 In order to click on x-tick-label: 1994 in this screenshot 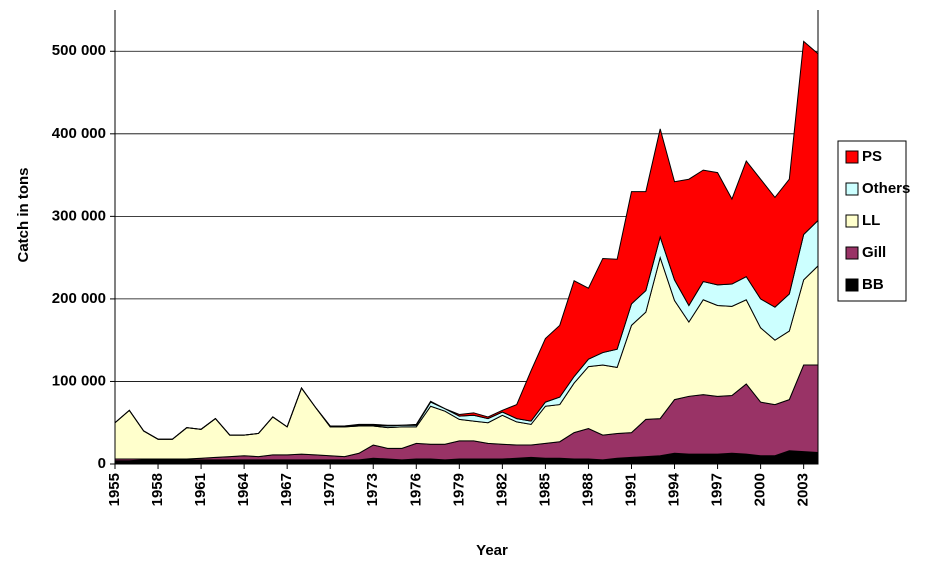, I will do `click(673, 489)`.